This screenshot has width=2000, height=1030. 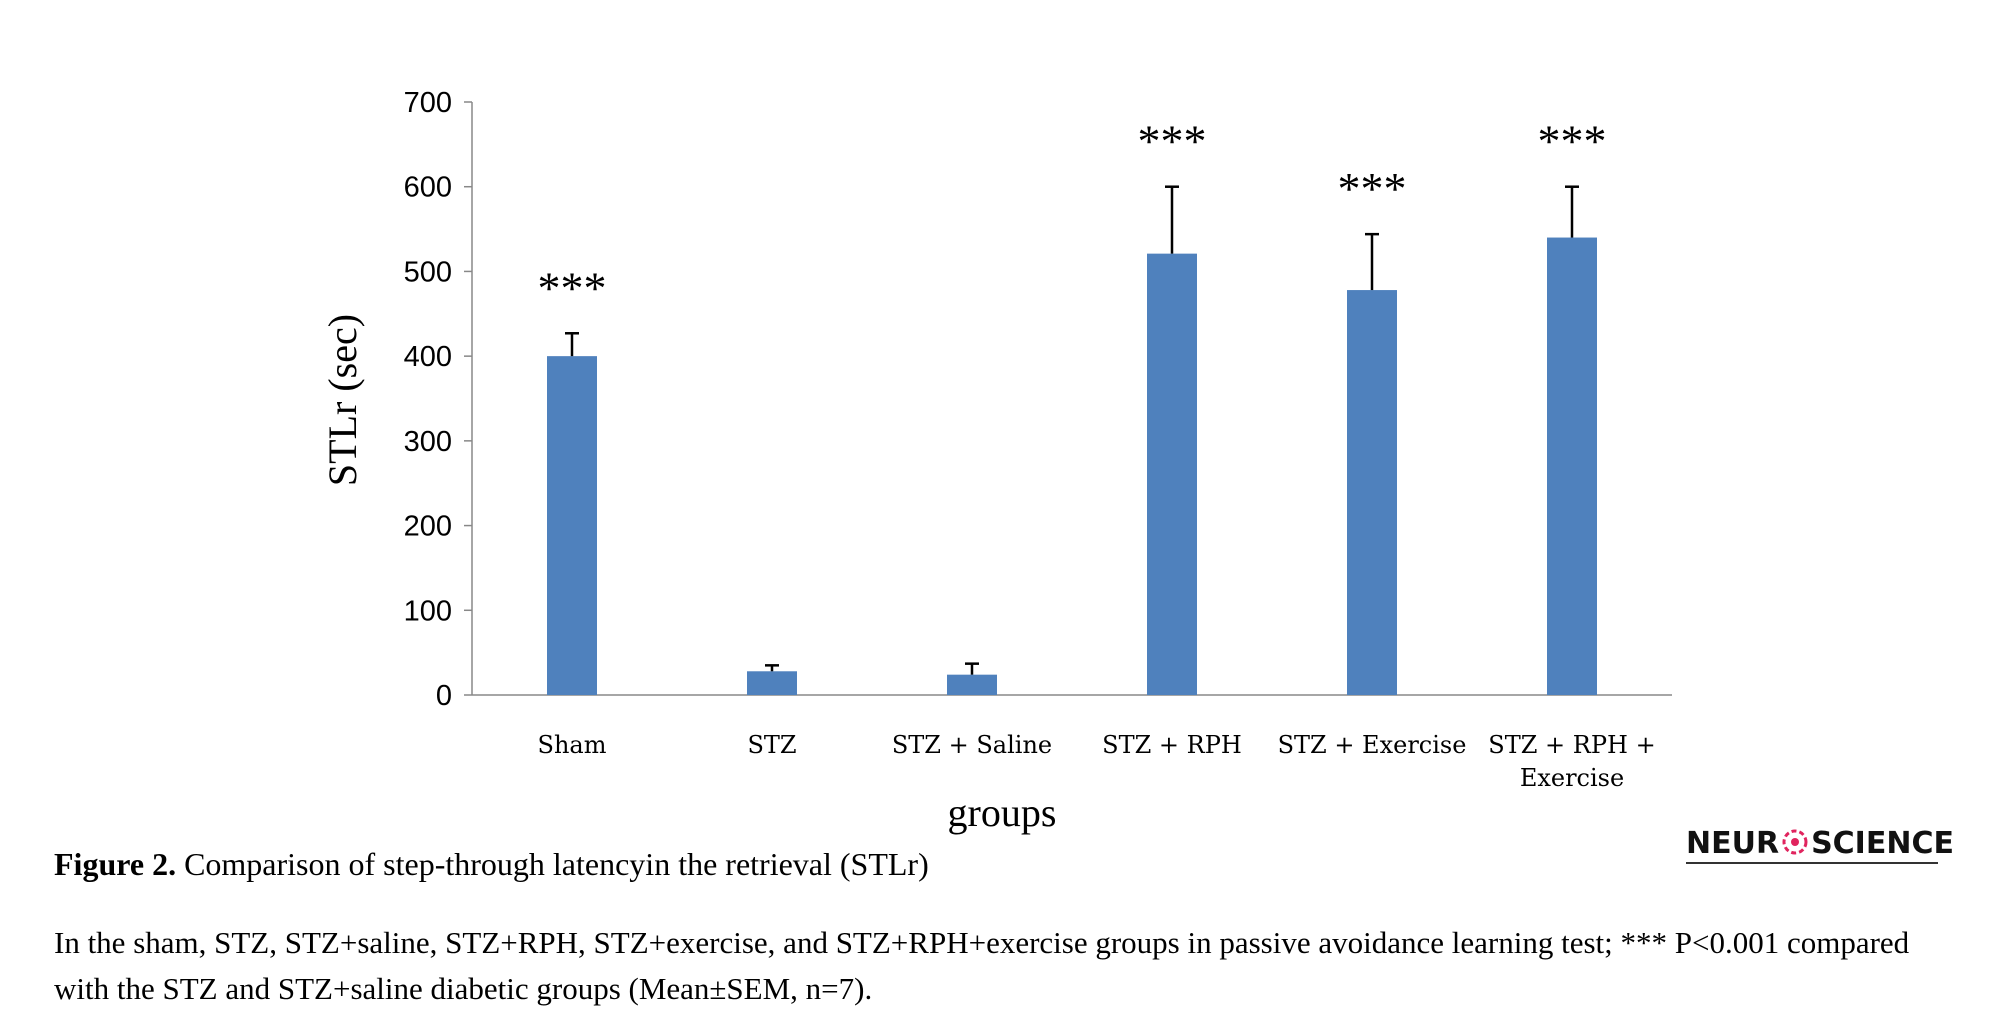 I want to click on y-tick-label: 500, so click(x=428, y=272).